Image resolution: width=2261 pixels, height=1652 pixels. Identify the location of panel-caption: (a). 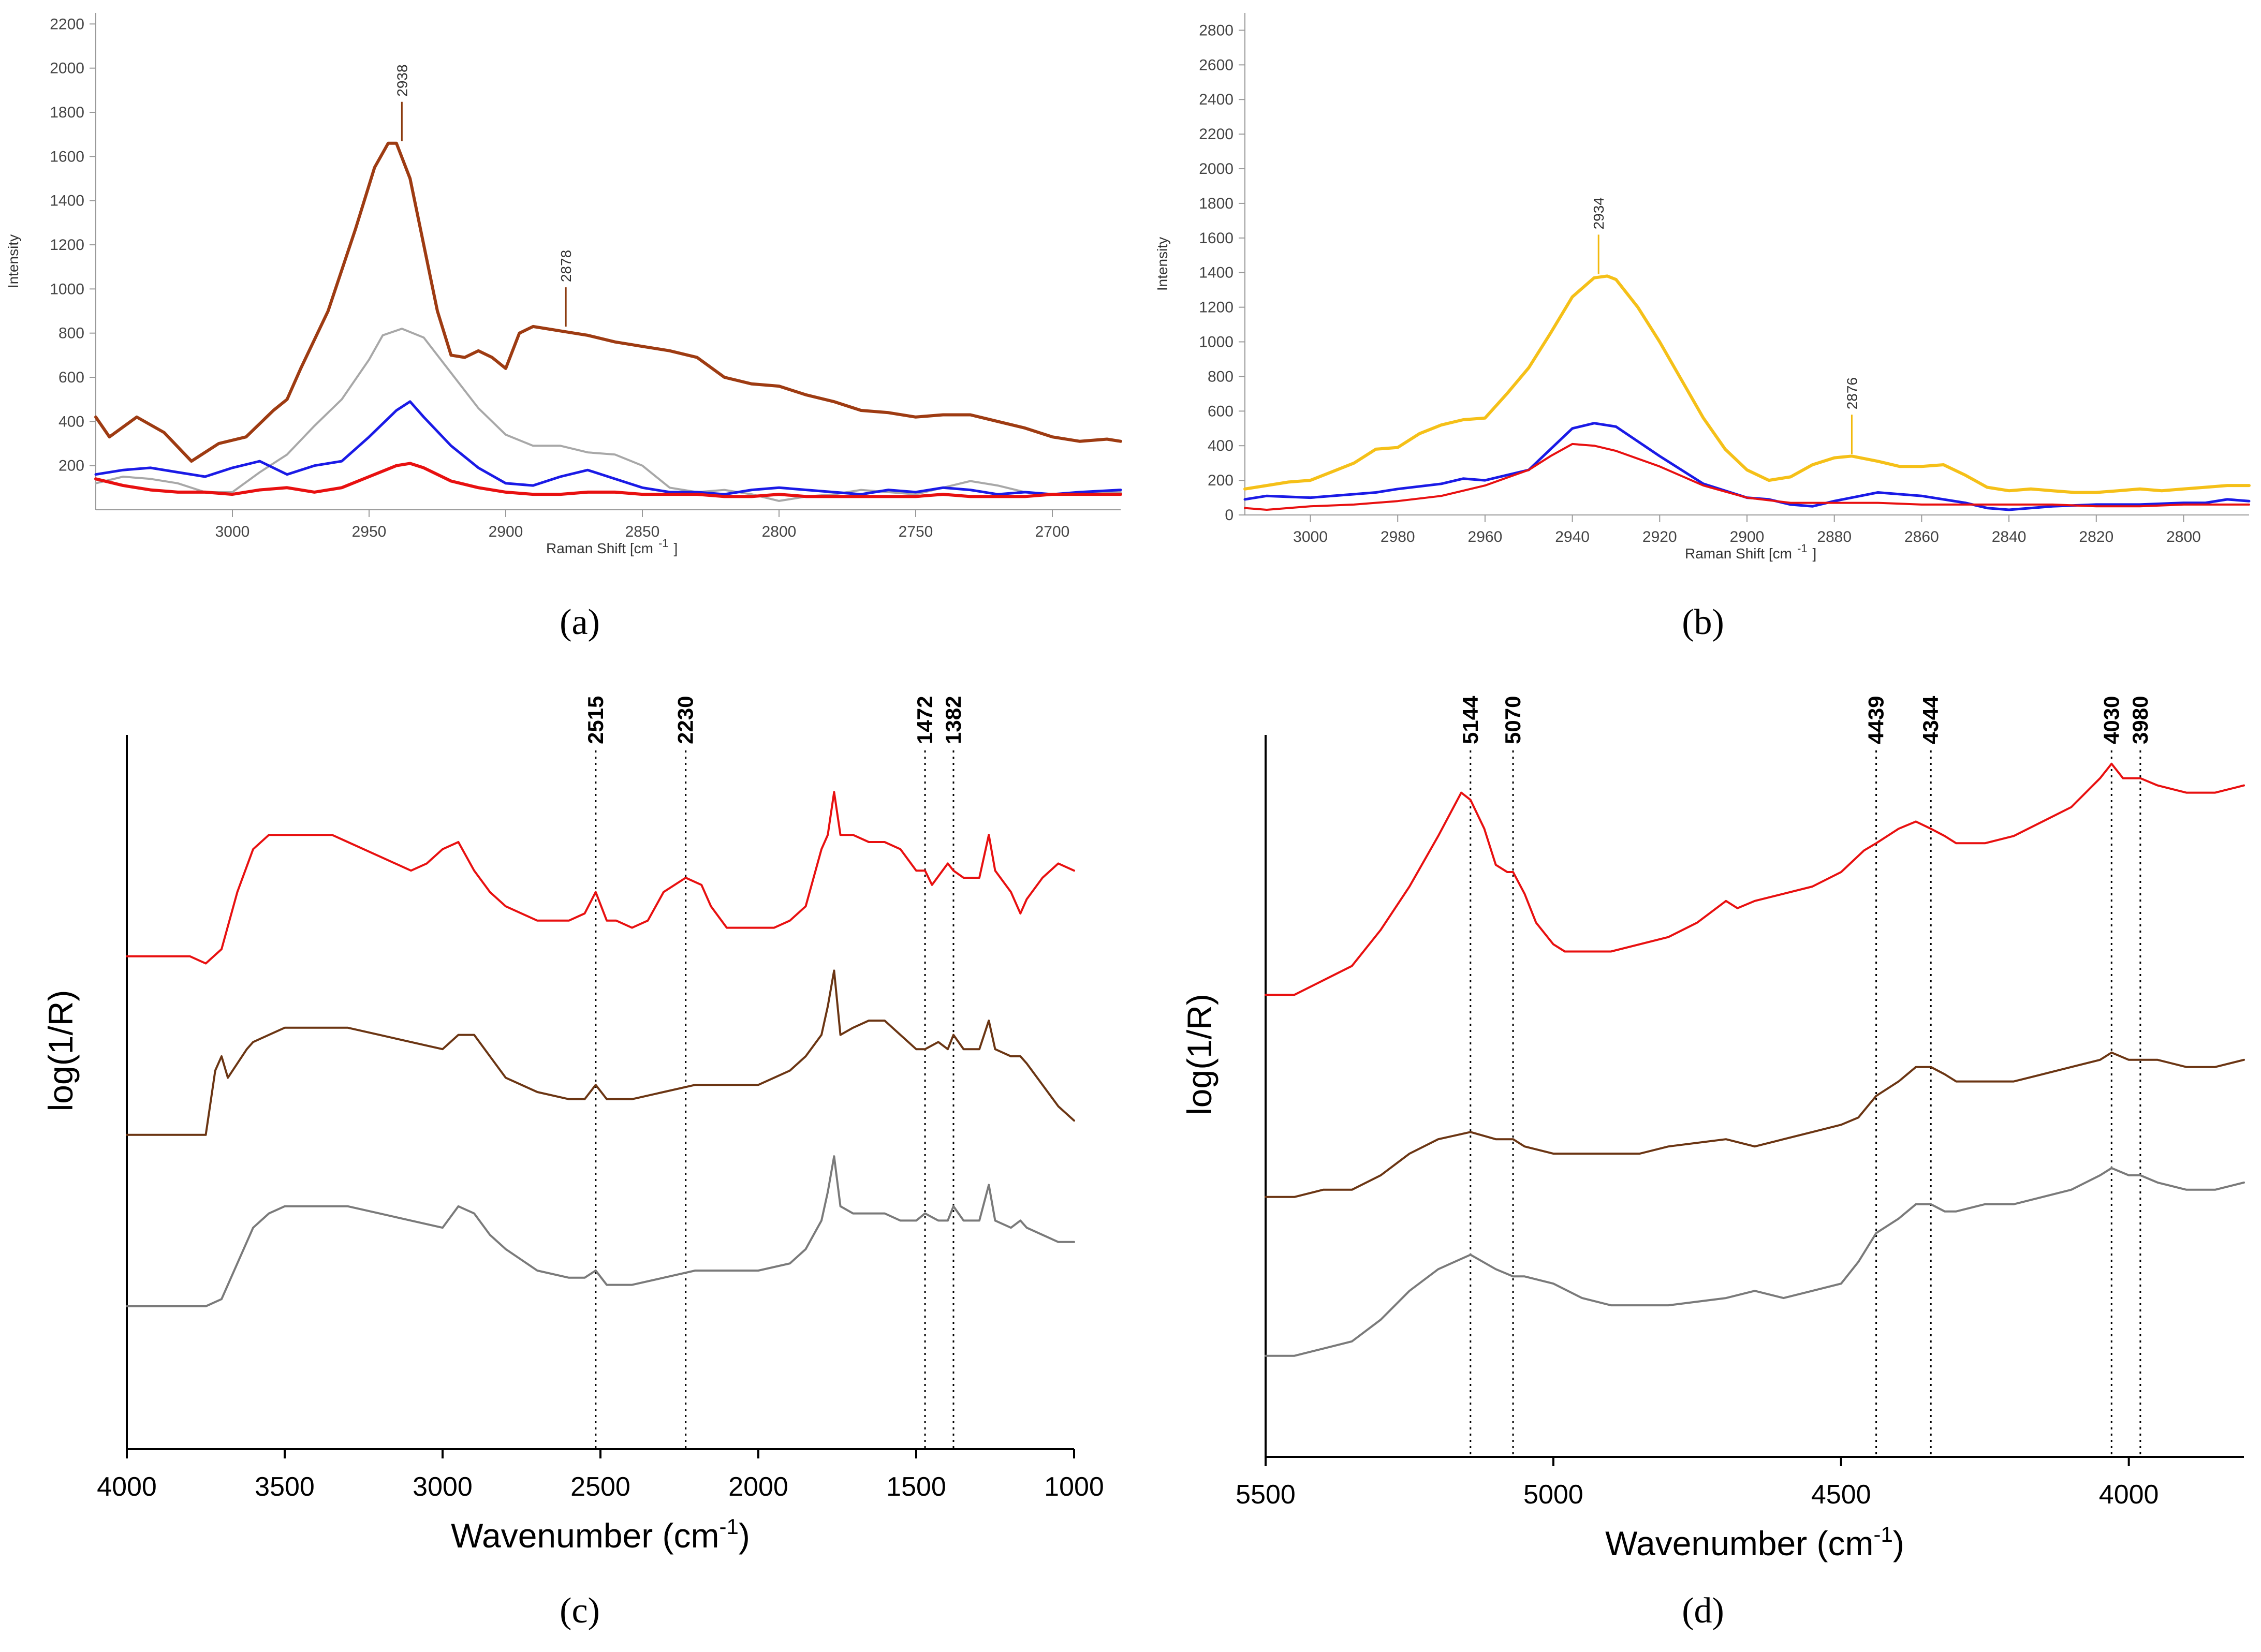
(580, 622).